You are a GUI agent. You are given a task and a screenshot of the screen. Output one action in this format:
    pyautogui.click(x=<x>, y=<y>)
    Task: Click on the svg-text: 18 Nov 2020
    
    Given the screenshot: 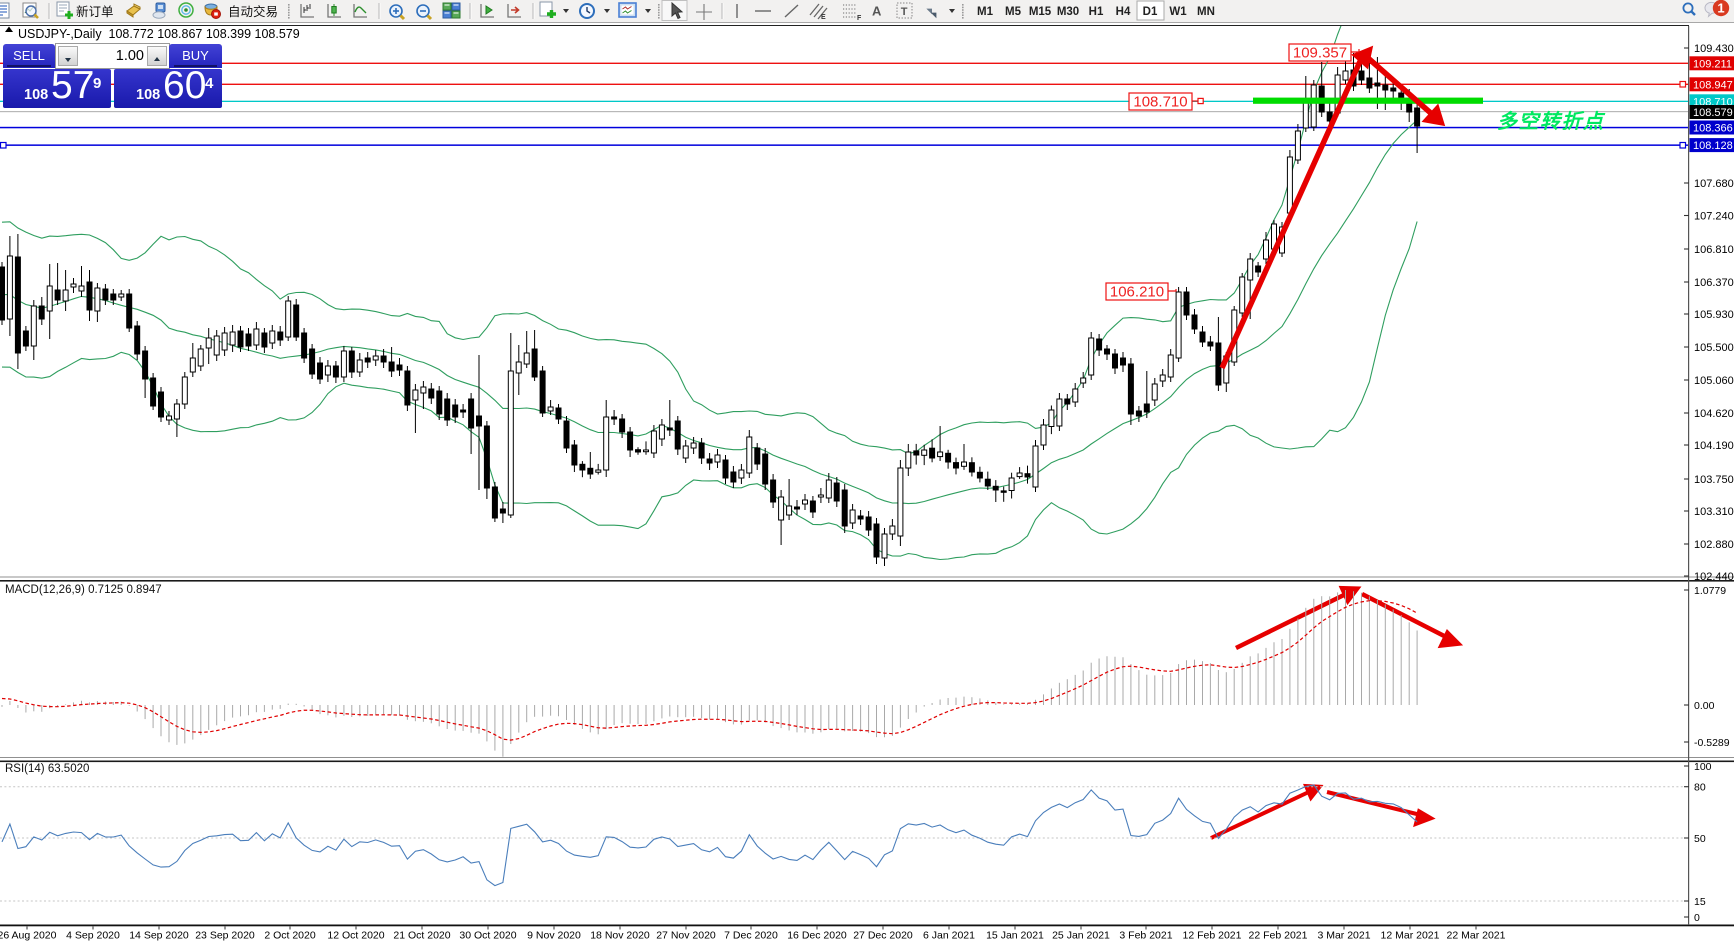 What is the action you would take?
    pyautogui.click(x=620, y=936)
    